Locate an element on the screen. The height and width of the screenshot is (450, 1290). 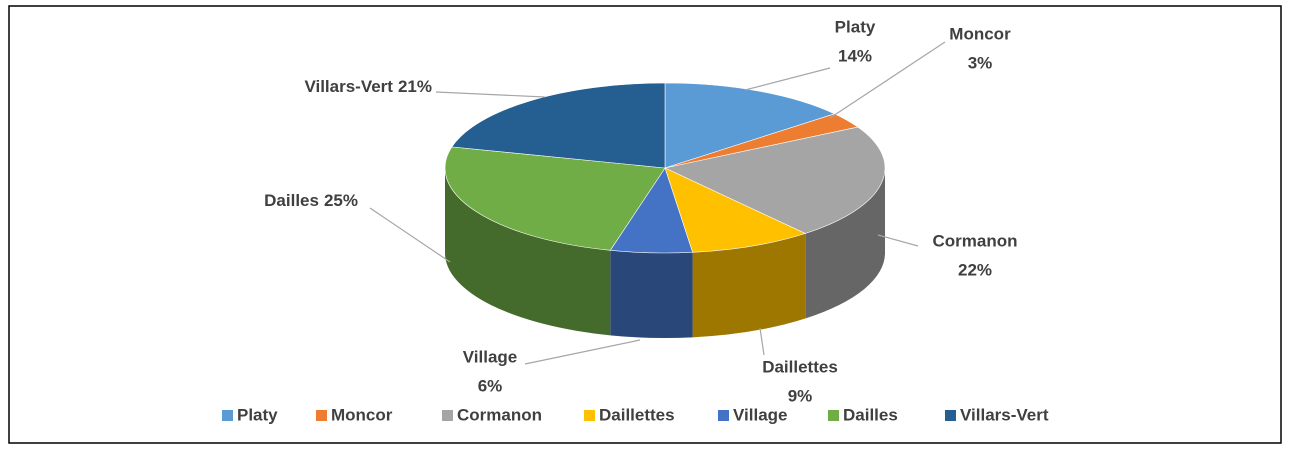
legend-label: Village is located at coordinates (760, 414).